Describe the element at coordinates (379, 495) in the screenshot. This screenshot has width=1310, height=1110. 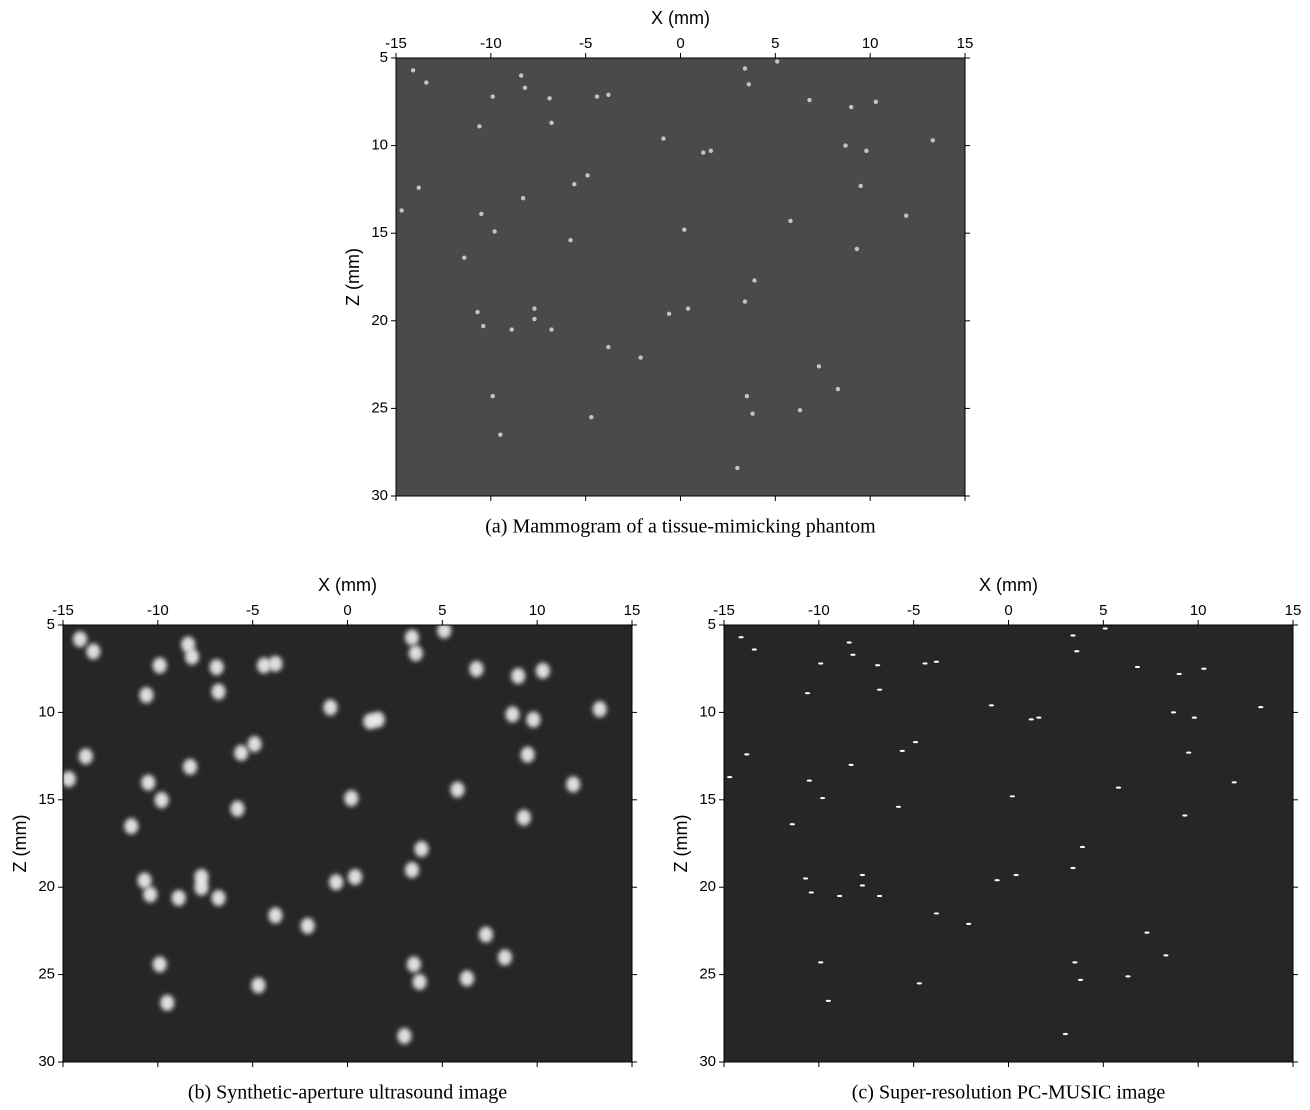
I see `y-tick-label: 30` at that location.